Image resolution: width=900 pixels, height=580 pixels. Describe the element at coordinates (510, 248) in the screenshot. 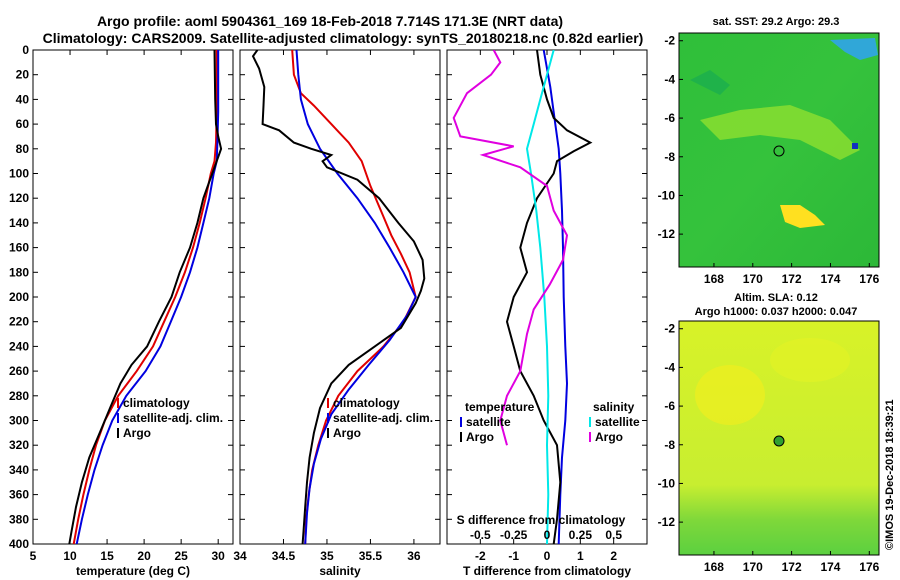

I see `differences-line-salinity-argo` at that location.